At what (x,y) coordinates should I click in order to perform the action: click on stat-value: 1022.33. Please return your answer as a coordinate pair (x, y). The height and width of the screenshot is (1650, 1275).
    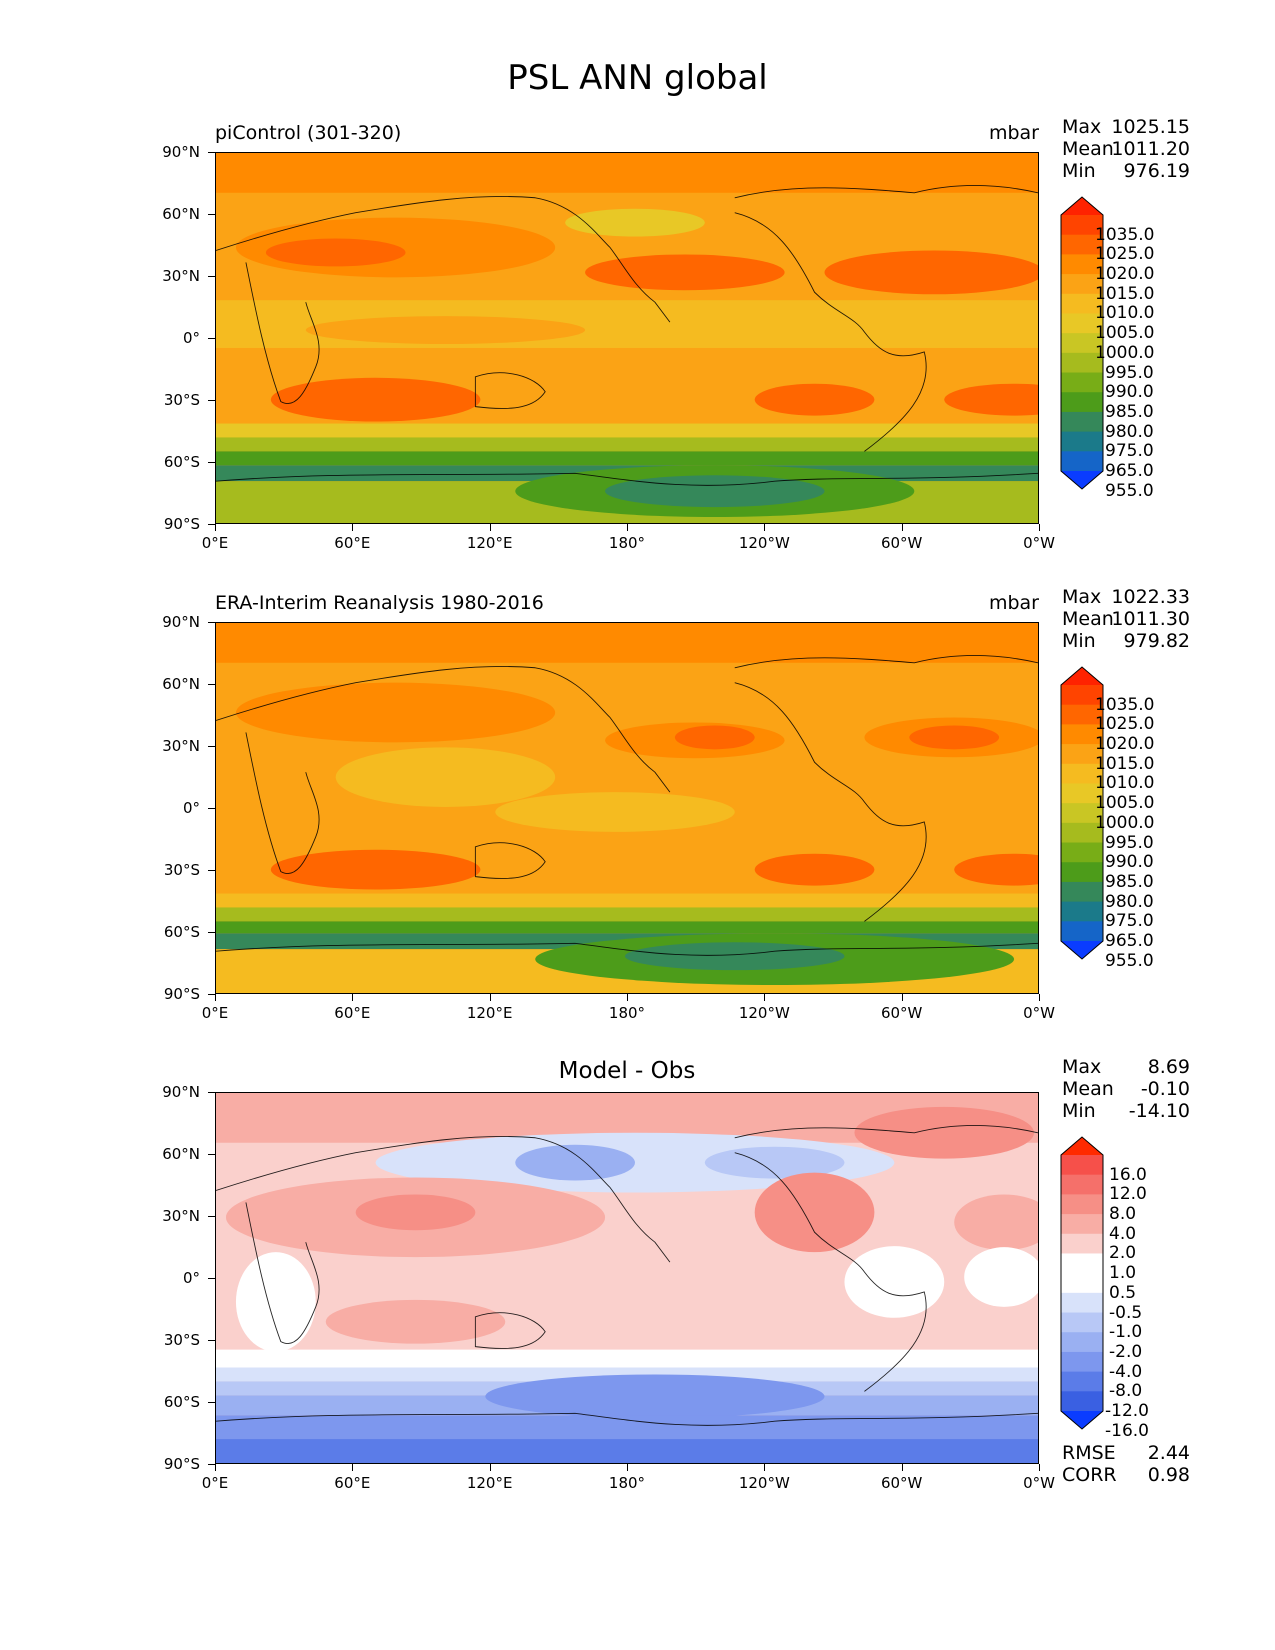
    Looking at the image, I should click on (1150, 597).